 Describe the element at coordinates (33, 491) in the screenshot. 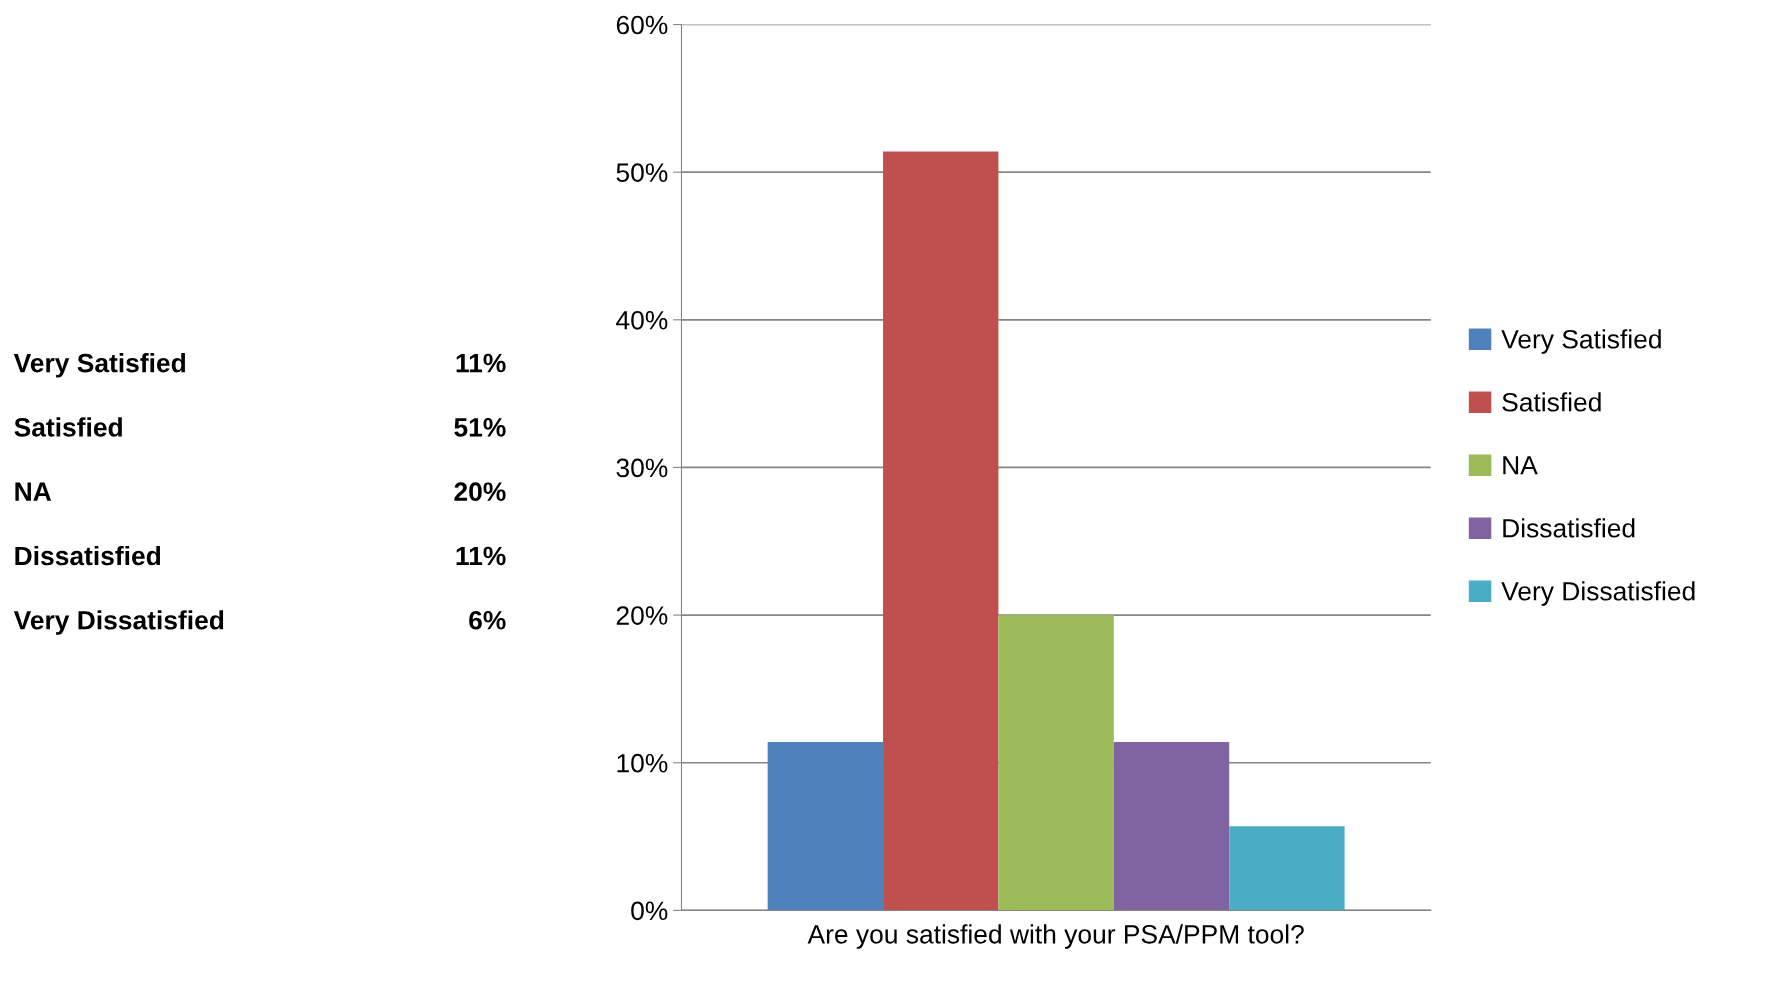

I see `text: NA` at that location.